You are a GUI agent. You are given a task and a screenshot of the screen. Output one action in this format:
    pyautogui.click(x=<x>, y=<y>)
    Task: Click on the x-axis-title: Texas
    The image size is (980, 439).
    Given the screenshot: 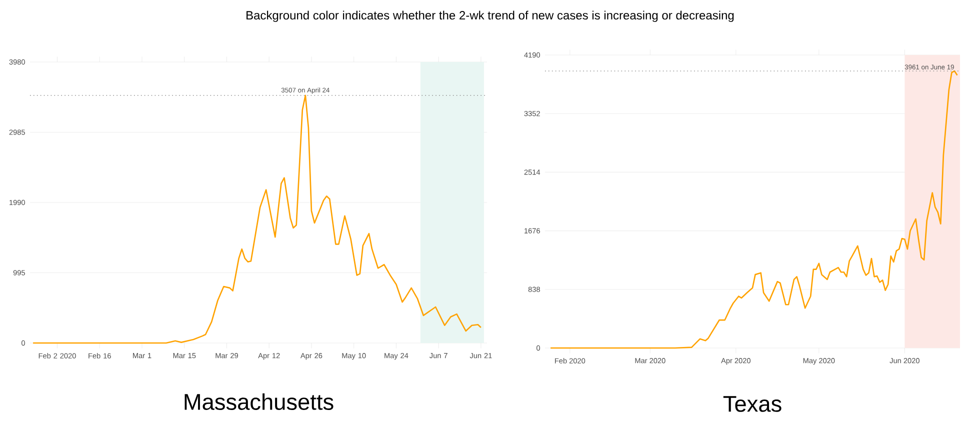 What is the action you would take?
    pyautogui.click(x=752, y=404)
    